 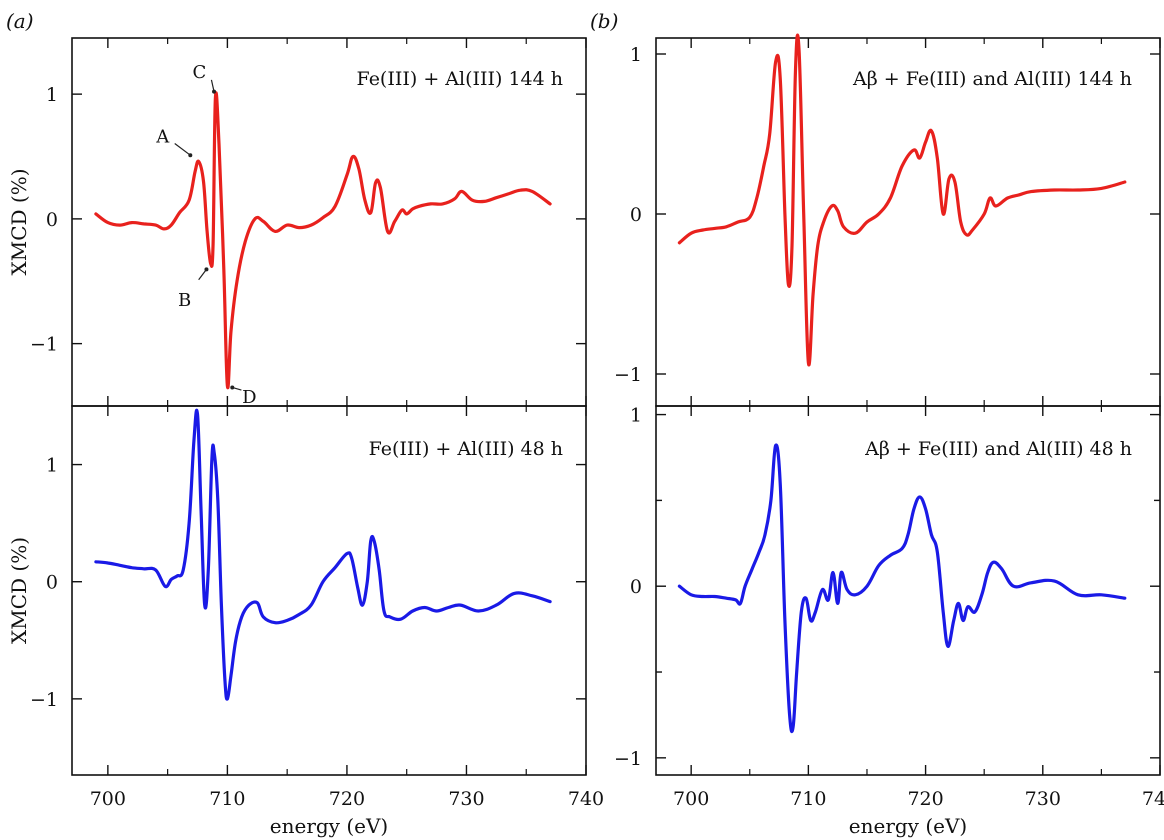 What do you see at coordinates (992, 79) in the screenshot?
I see `panel-annotation: Aβ + Fe(III) and Al(III) 144 h` at bounding box center [992, 79].